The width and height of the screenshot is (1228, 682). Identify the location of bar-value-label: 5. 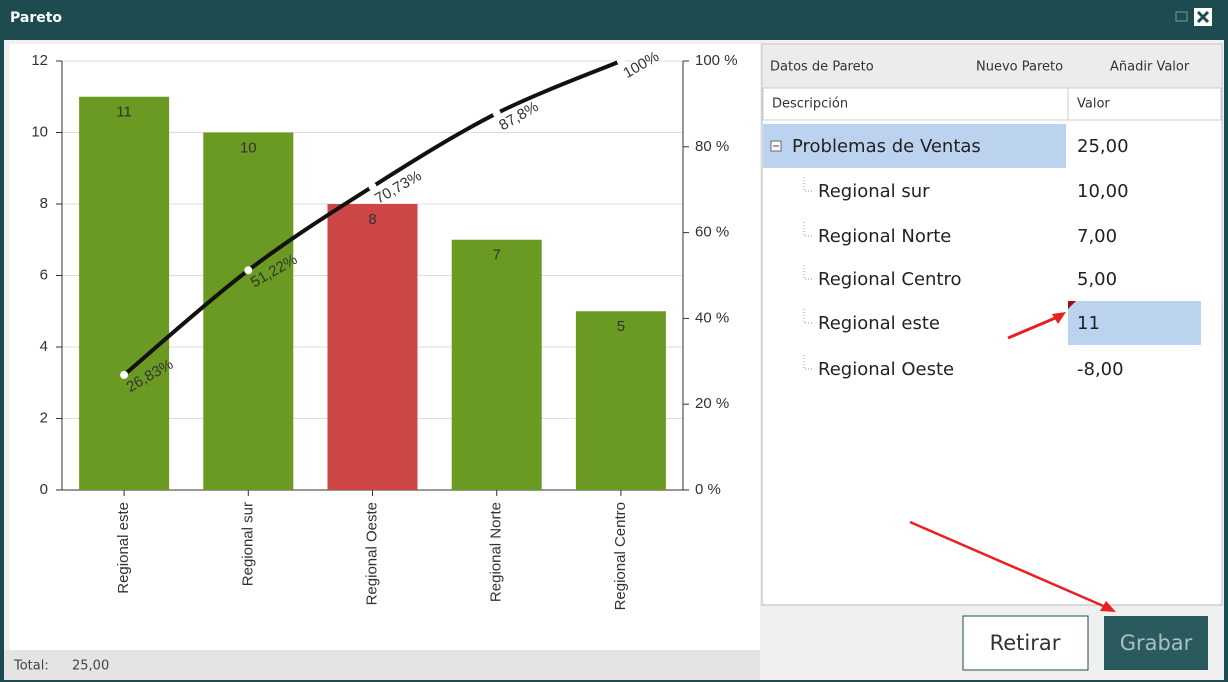
(621, 326).